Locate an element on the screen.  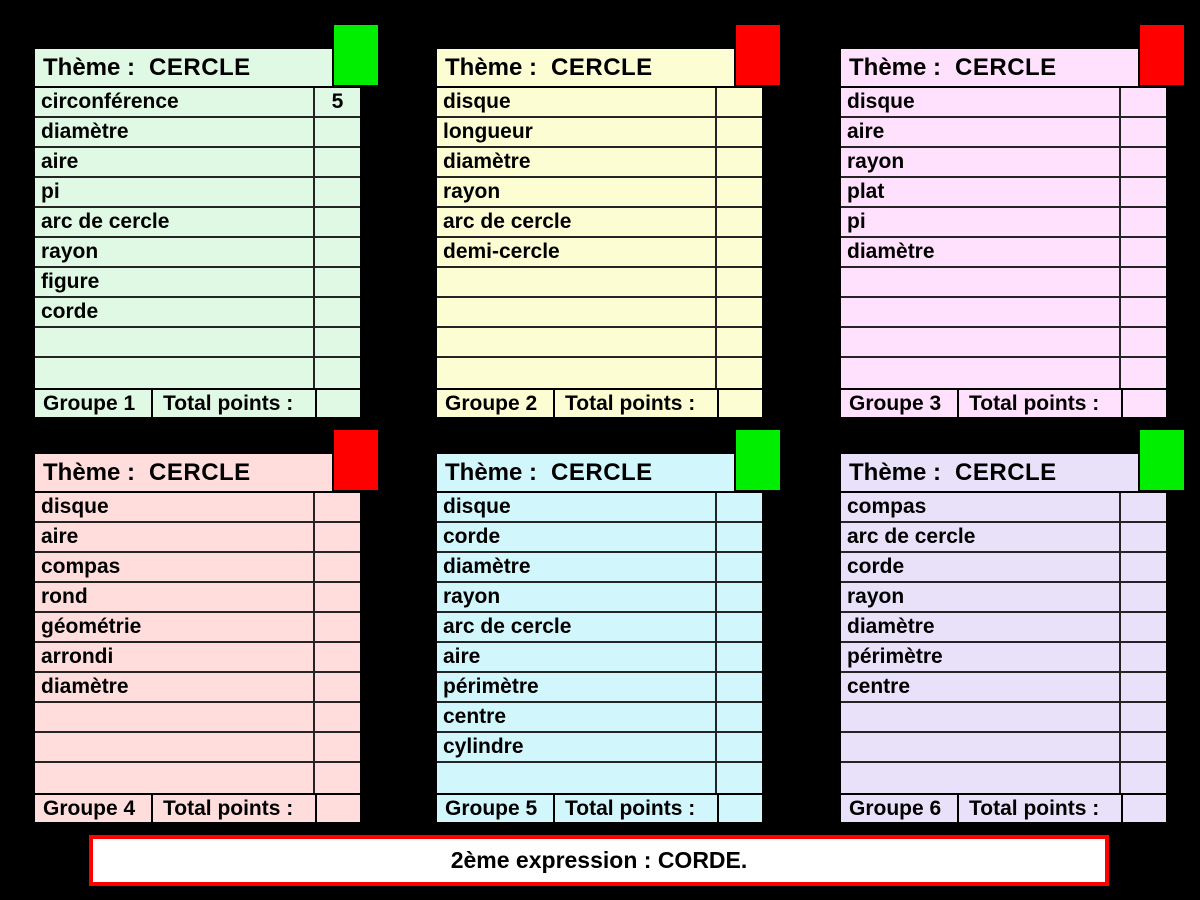
word-cell is located at coordinates (981, 342).